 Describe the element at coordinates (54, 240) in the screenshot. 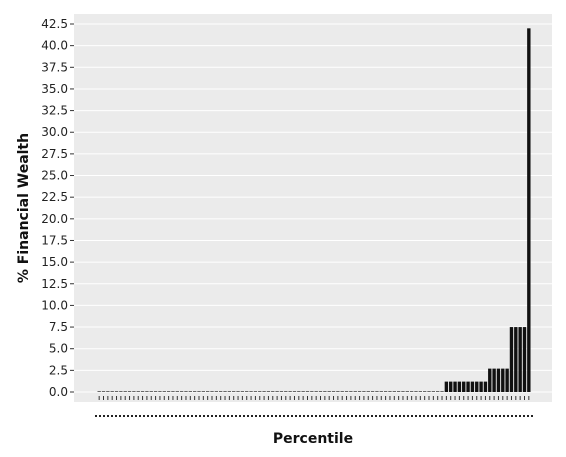

I see `y-tick-label: 17.5` at that location.